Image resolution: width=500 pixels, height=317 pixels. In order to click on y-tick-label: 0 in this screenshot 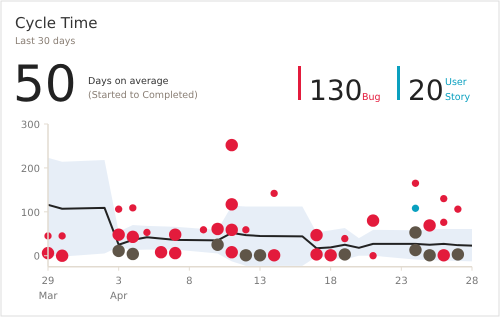, I will do `click(37, 257)`.